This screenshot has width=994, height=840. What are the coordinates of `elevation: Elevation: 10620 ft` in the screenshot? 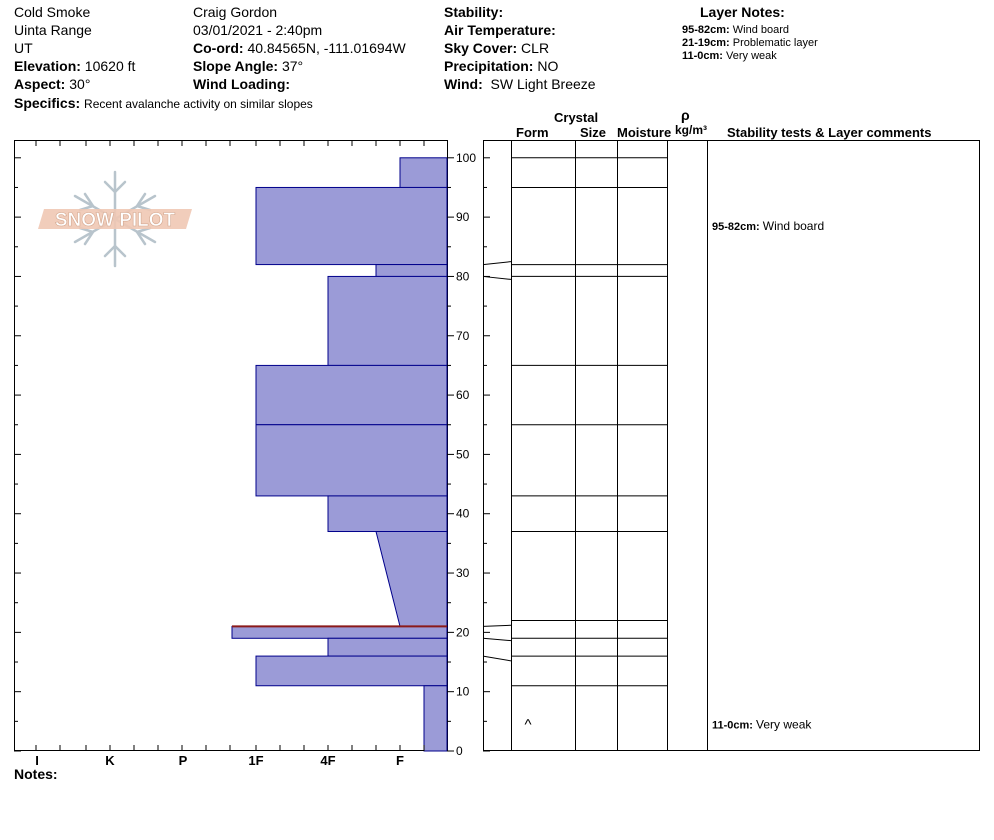 It's located at (74, 66).